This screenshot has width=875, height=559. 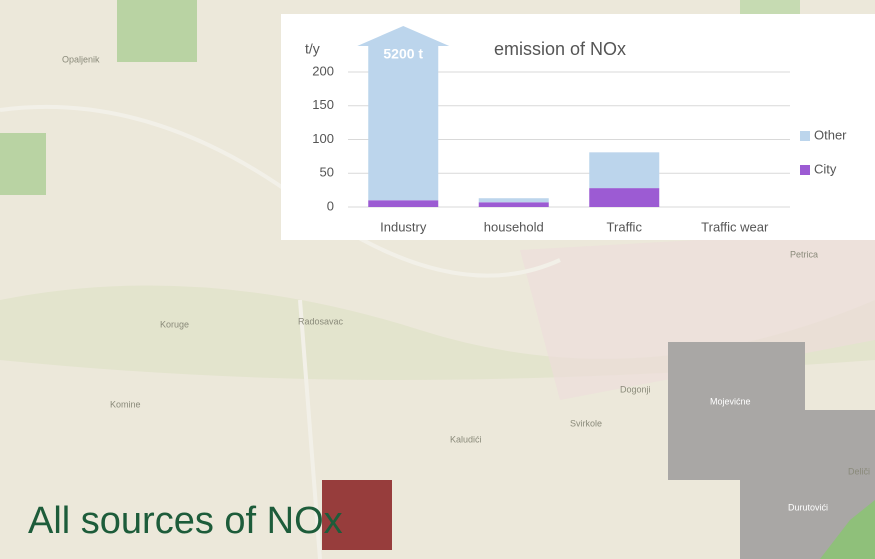 What do you see at coordinates (771, 450) in the screenshot?
I see `quarry-area` at bounding box center [771, 450].